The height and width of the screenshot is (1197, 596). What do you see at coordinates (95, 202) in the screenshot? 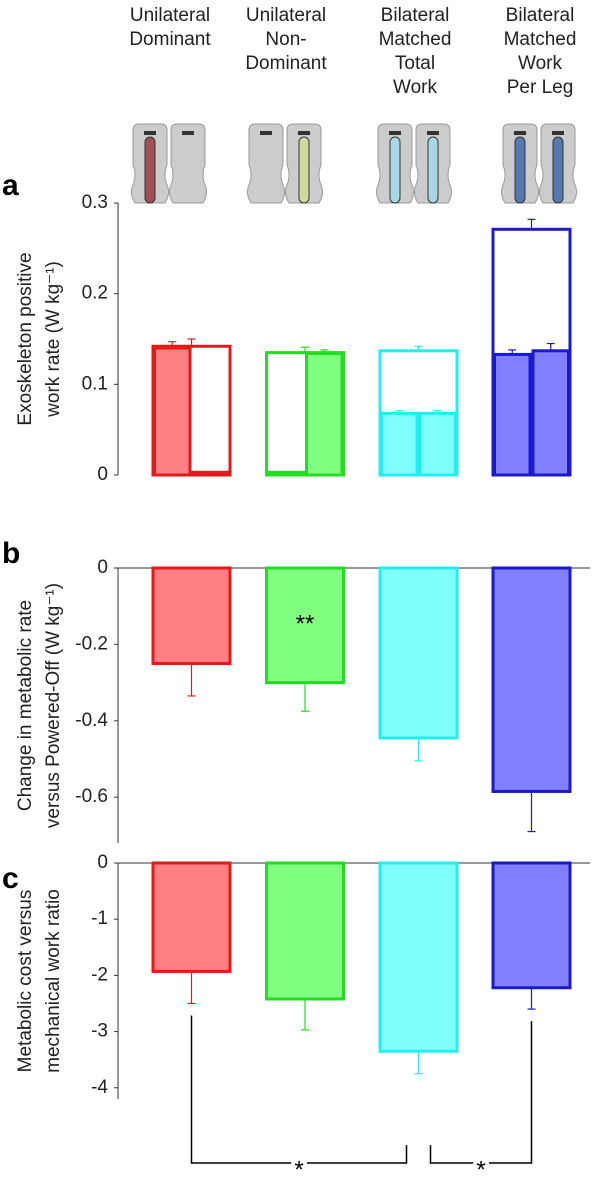
I see `y-tick-label: 0.3` at bounding box center [95, 202].